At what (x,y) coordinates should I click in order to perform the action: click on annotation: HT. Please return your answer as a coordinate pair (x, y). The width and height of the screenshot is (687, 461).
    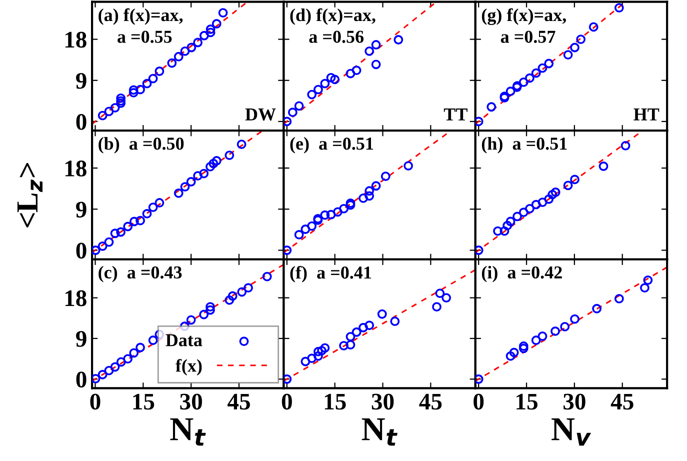
    Looking at the image, I should click on (647, 114).